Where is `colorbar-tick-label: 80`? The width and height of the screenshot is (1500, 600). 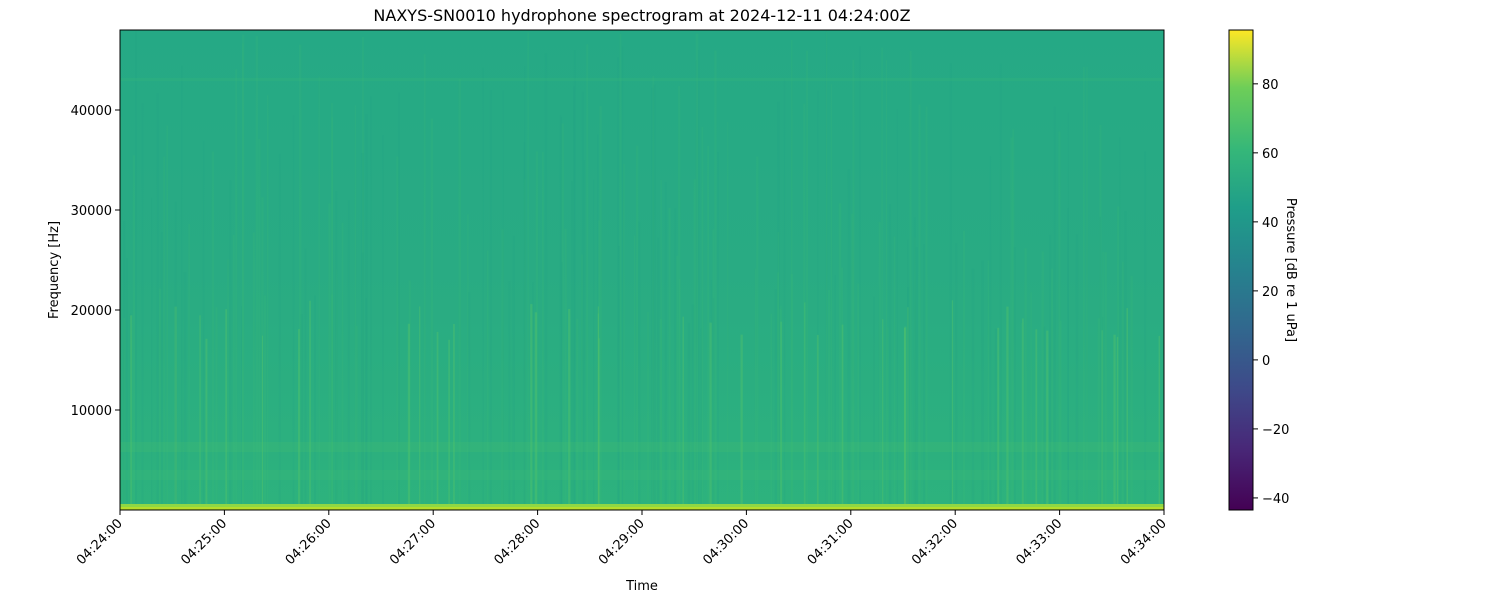 colorbar-tick-label: 80 is located at coordinates (1270, 85).